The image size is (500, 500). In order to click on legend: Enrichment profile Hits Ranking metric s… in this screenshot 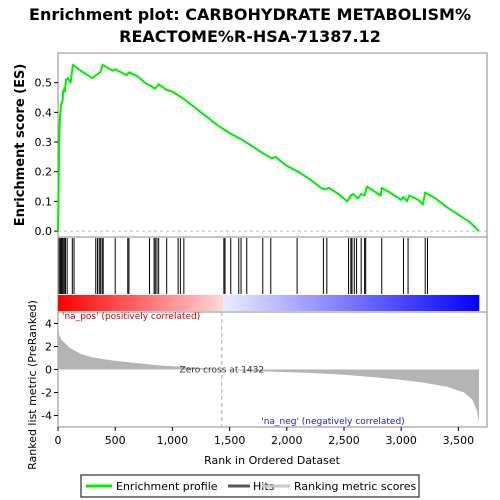, I will do `click(250, 486)`.